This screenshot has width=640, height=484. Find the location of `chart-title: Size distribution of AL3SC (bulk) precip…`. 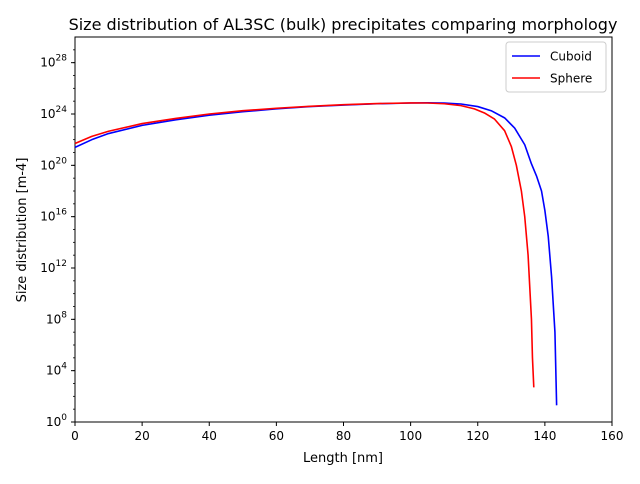

chart-title: Size distribution of AL3SC (bulk) precip… is located at coordinates (343, 24).